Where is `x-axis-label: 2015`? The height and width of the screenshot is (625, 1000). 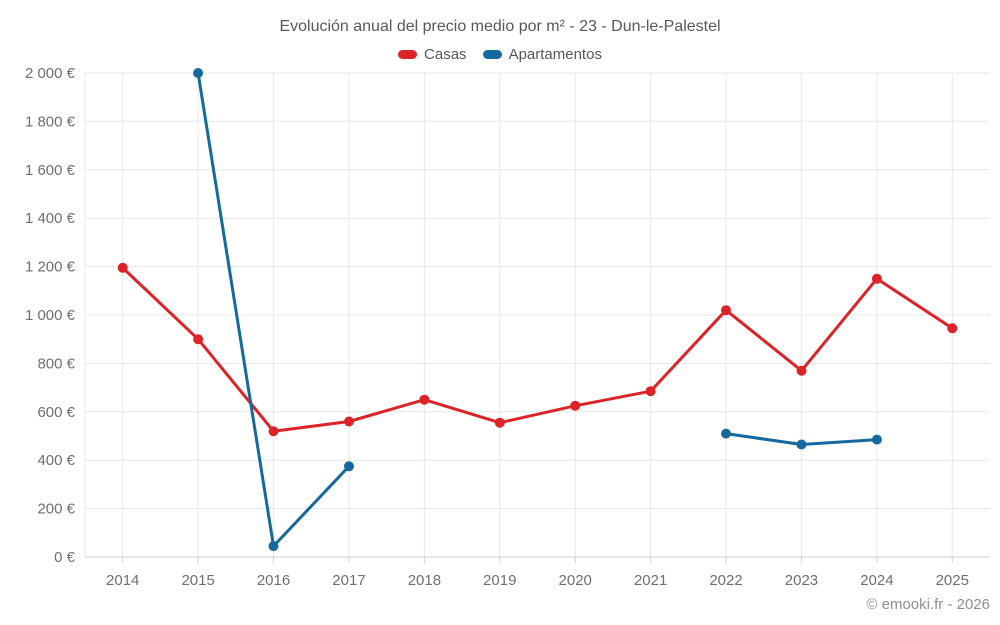
x-axis-label: 2015 is located at coordinates (197, 580).